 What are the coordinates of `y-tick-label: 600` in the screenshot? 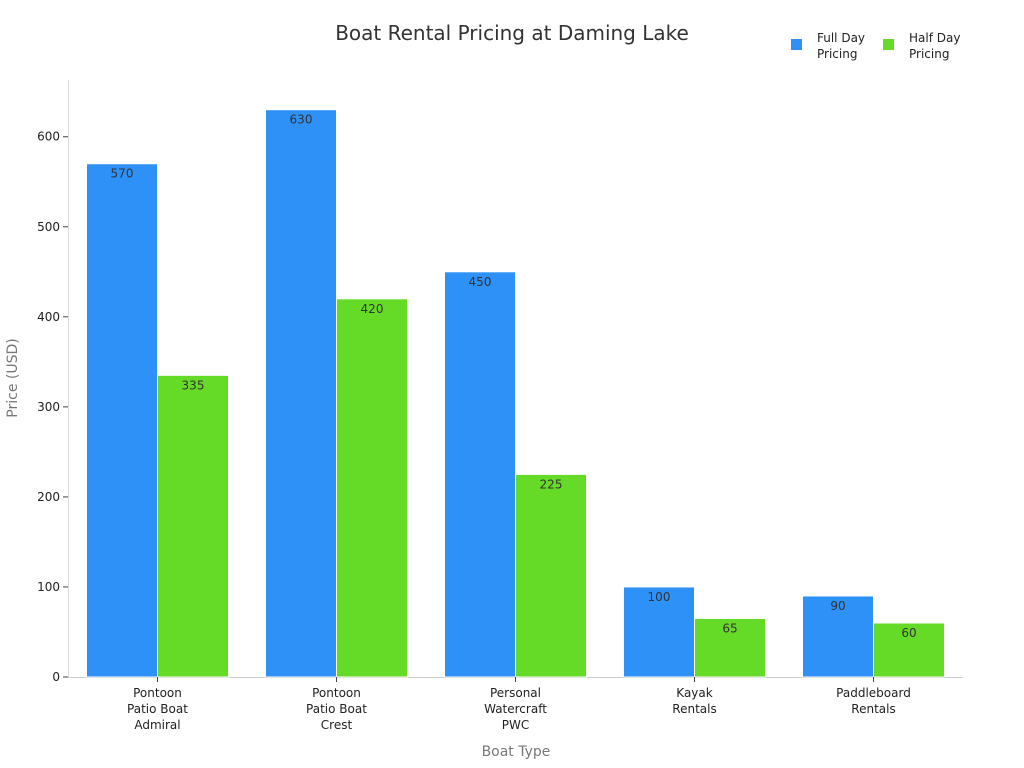 It's located at (48, 137).